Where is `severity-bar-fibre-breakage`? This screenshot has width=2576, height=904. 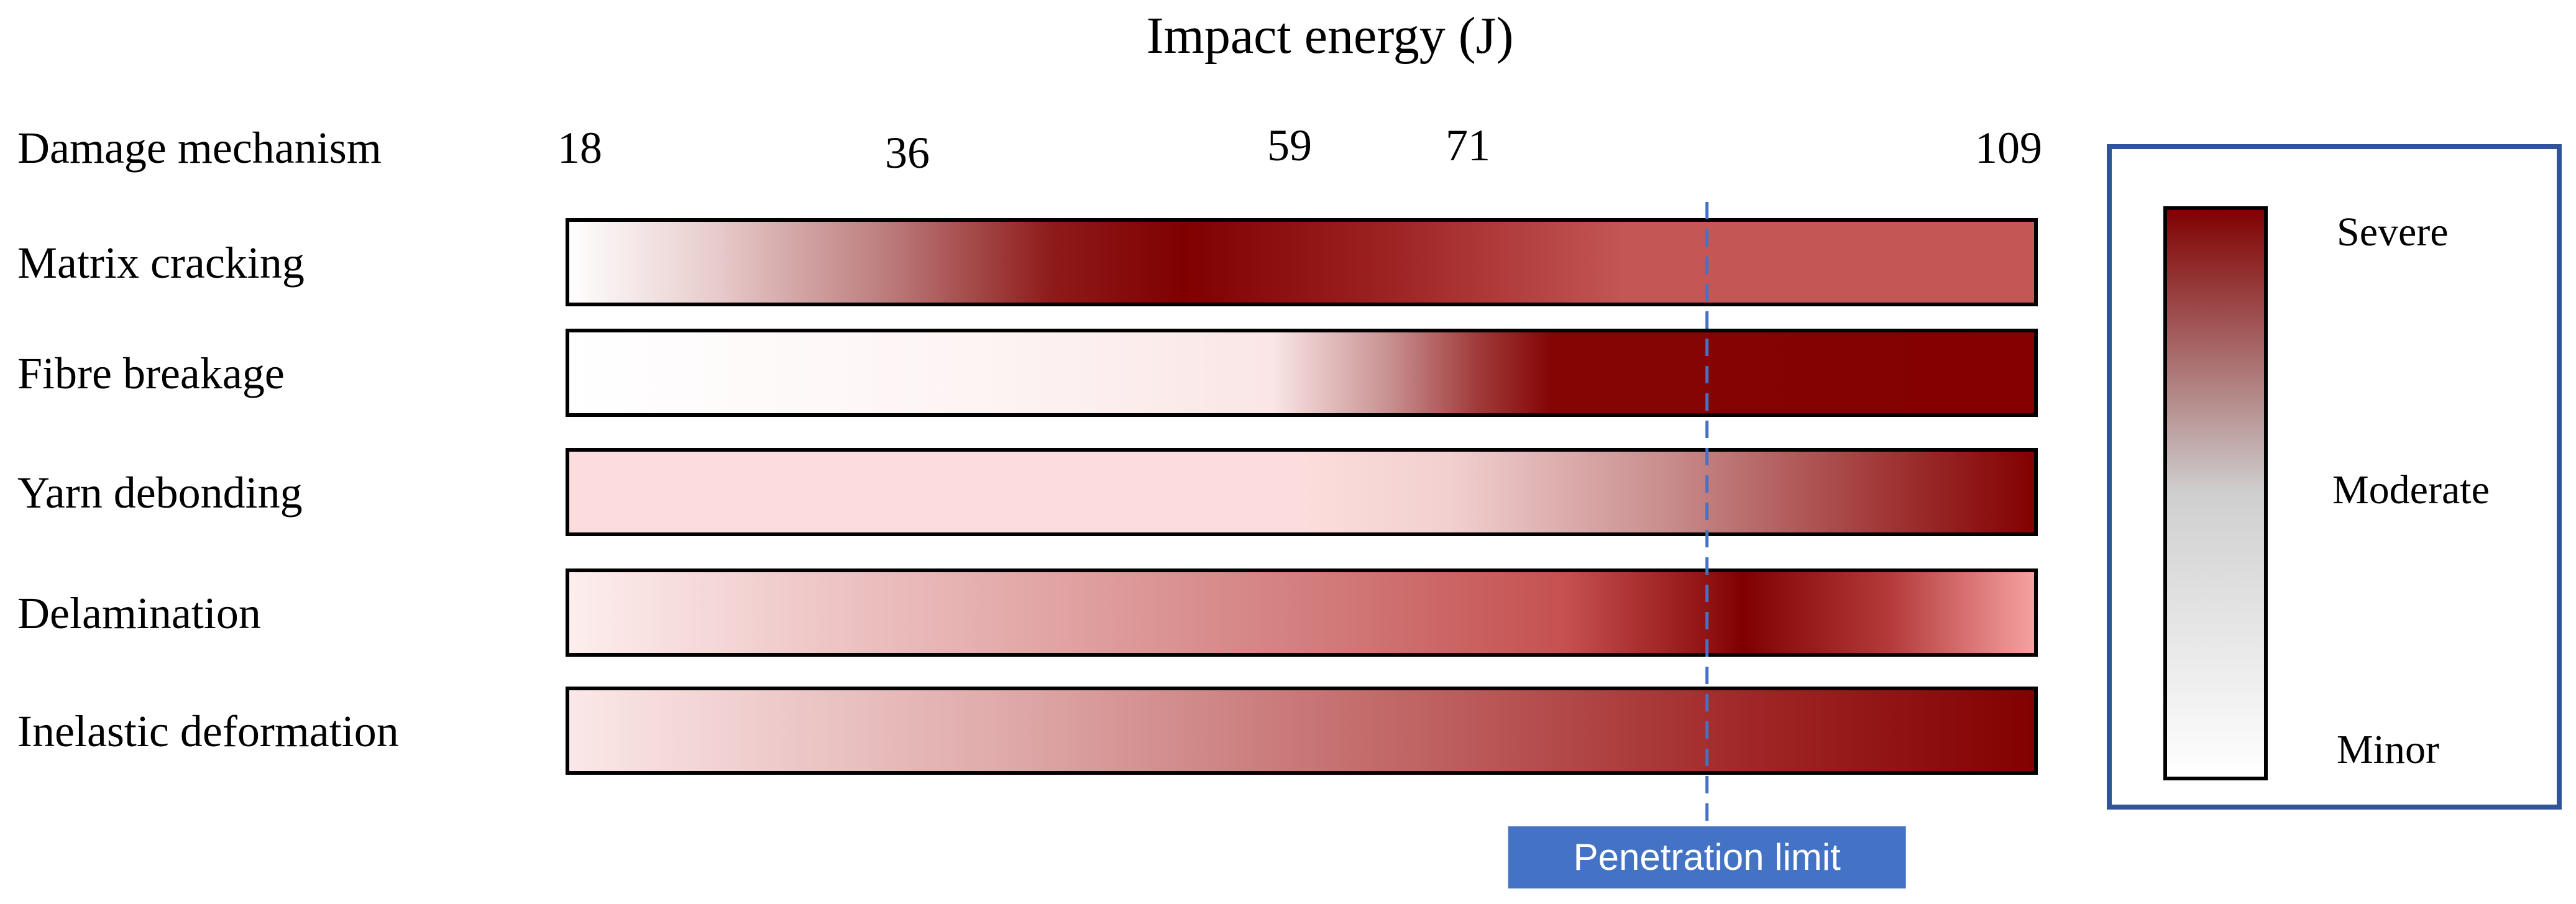
severity-bar-fibre-breakage is located at coordinates (1302, 373).